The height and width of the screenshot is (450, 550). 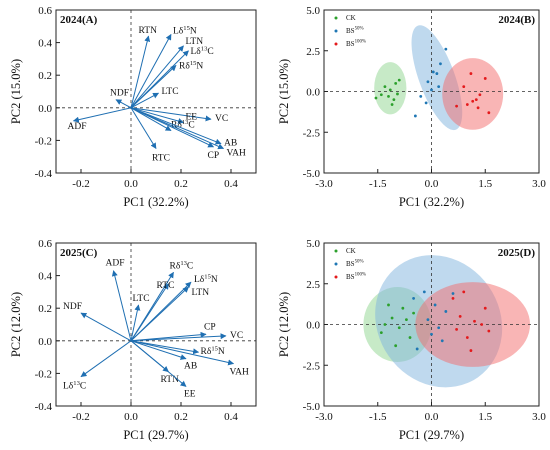 I want to click on legend: CK BS50% BS100%, so click(x=350, y=31).